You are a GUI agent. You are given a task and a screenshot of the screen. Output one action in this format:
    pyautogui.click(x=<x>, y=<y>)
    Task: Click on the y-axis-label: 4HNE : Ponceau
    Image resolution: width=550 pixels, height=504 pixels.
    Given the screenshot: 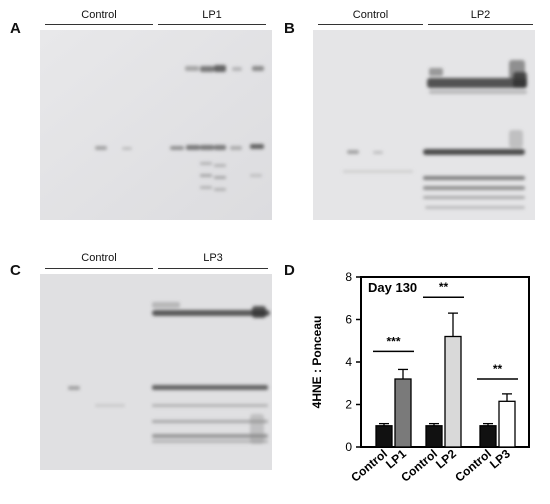 What is the action you would take?
    pyautogui.click(x=317, y=362)
    